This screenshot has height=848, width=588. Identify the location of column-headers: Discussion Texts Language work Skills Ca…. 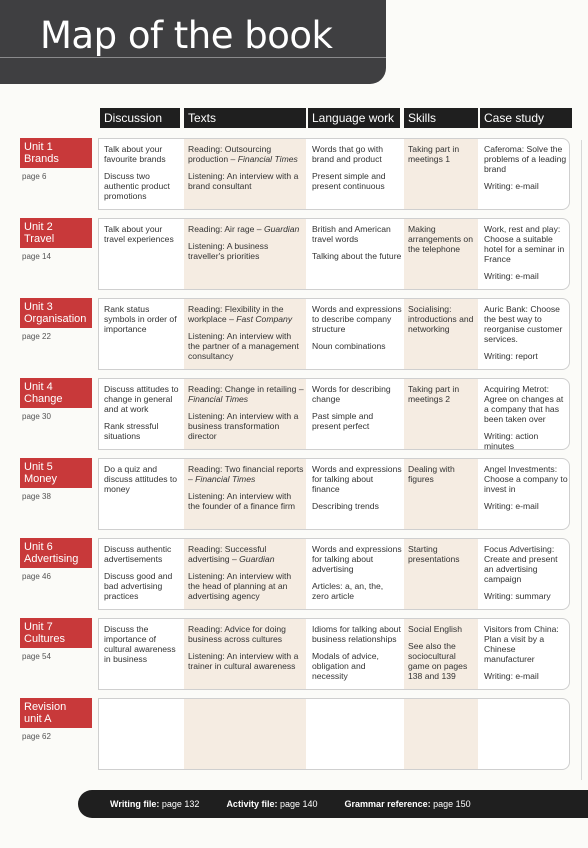
(294, 118).